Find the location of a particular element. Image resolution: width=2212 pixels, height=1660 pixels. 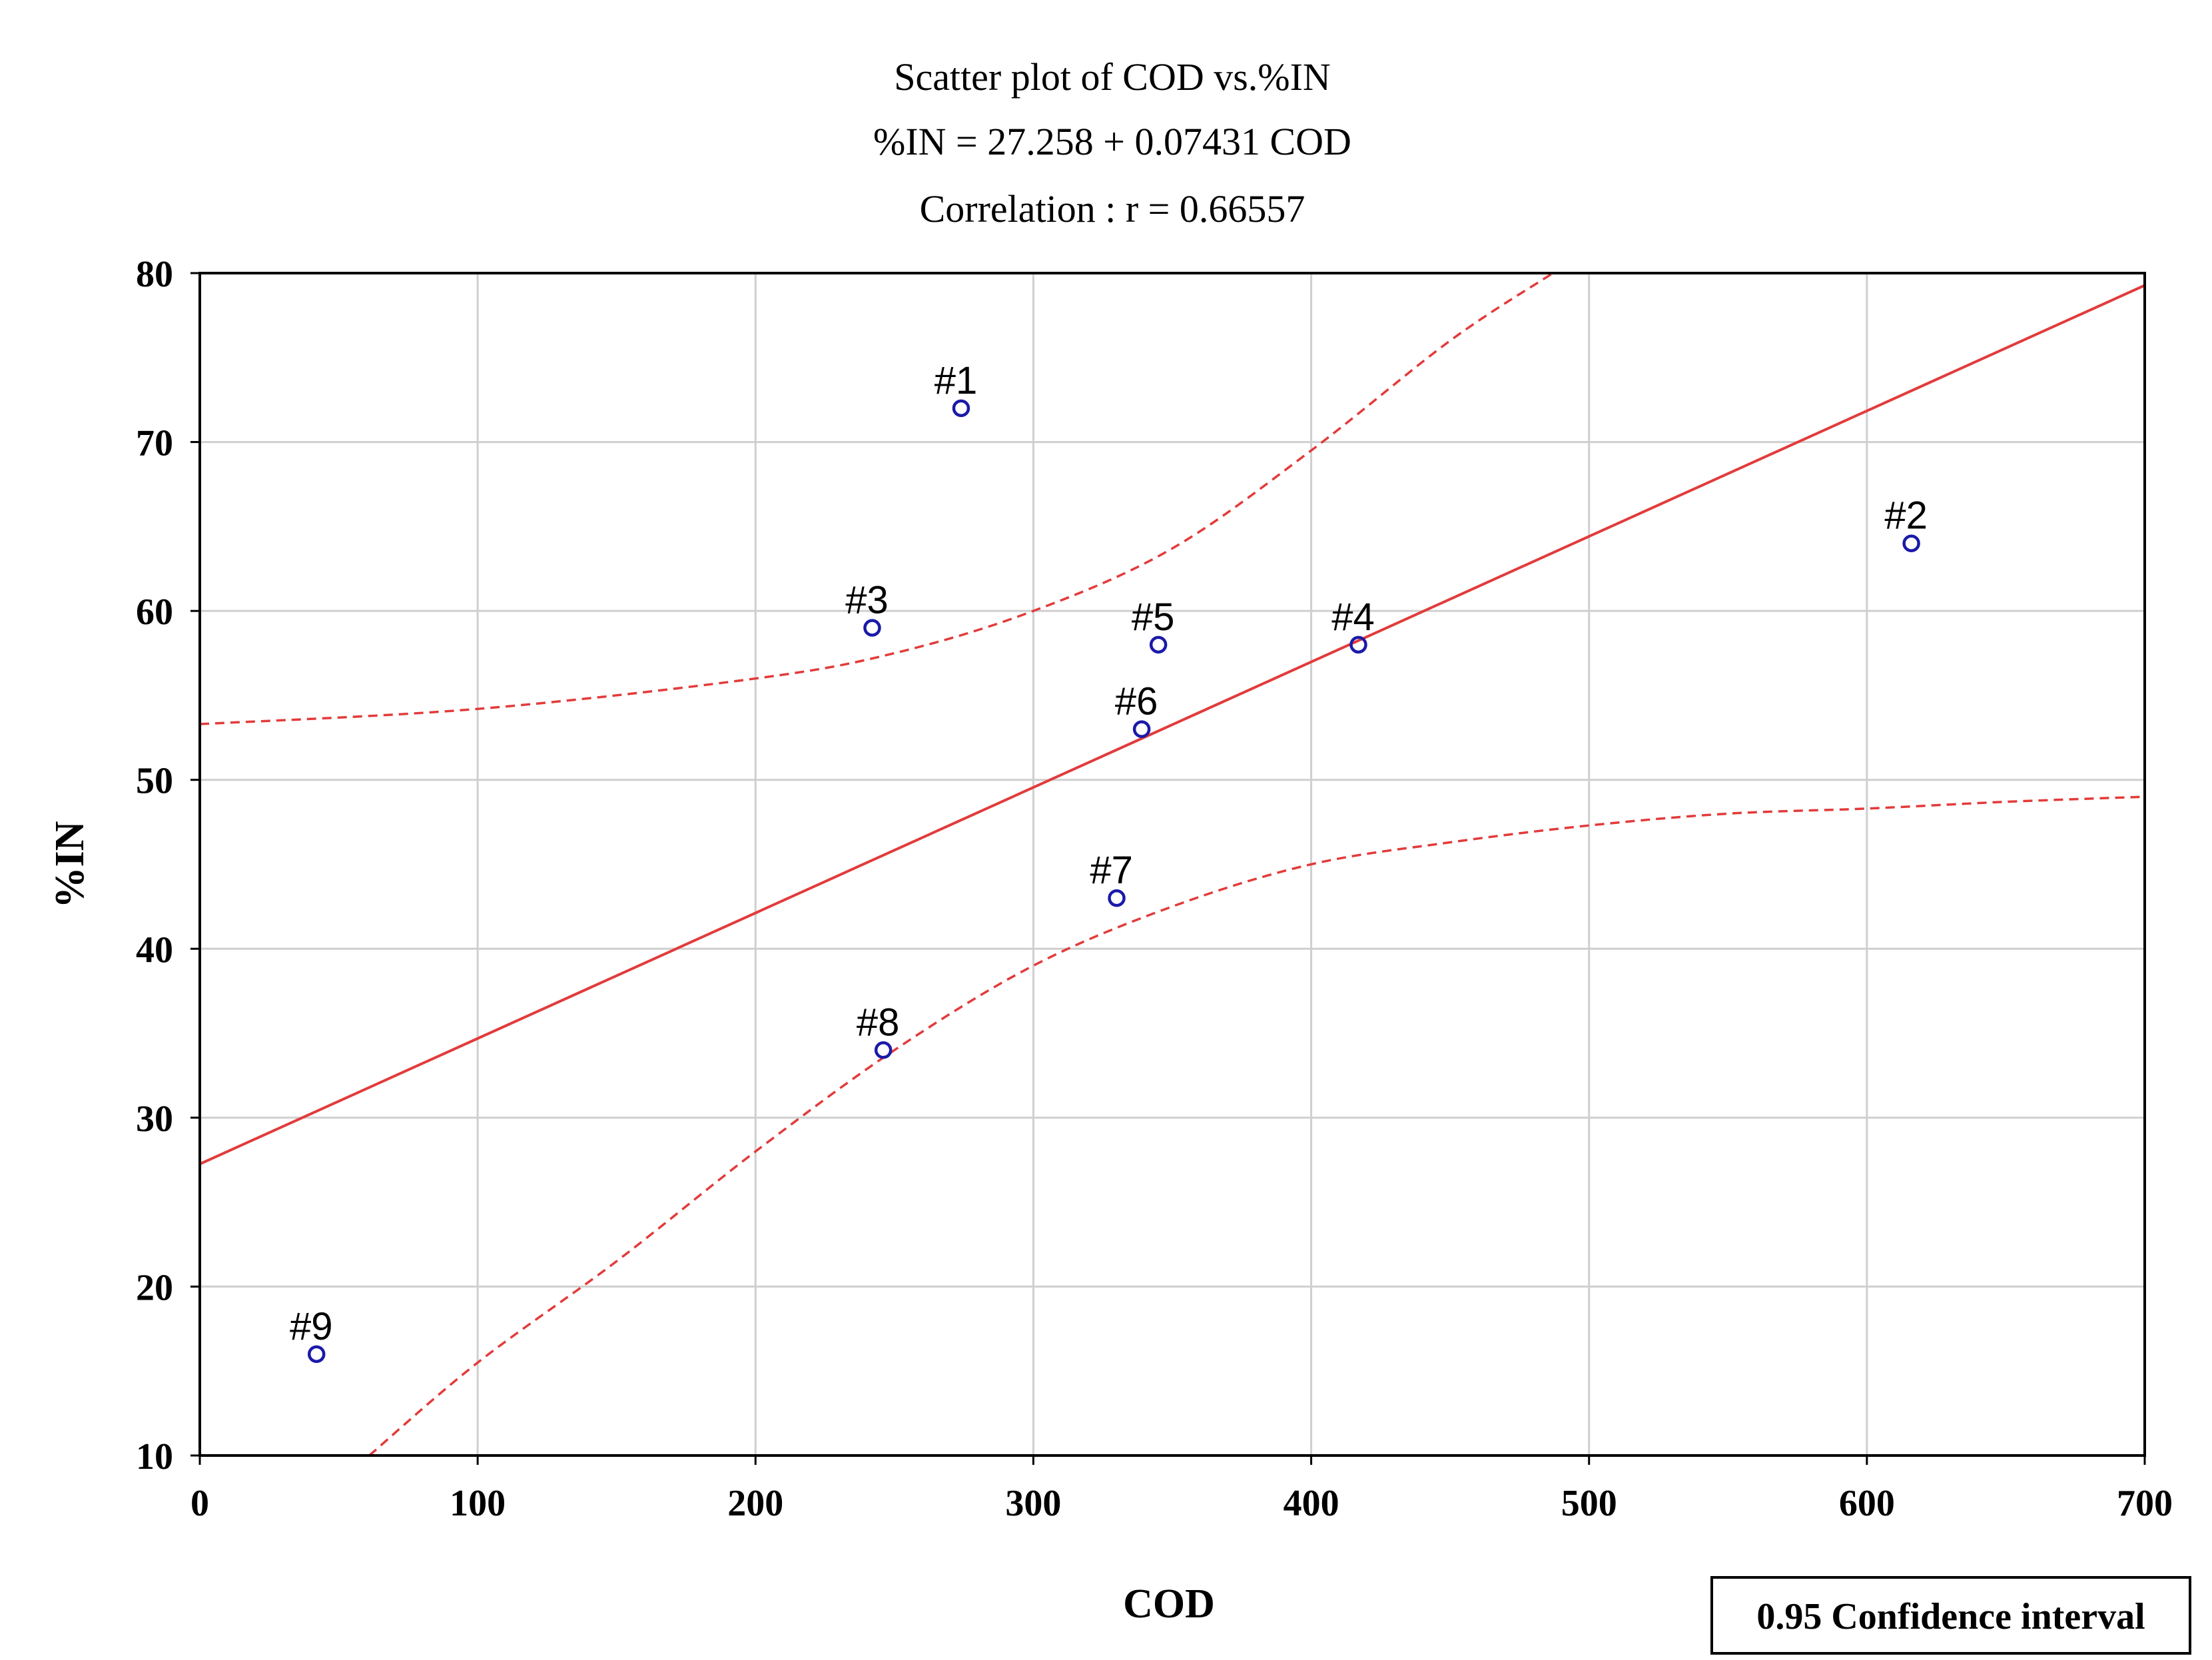

data-point-label-8: #8 is located at coordinates (878, 1023).